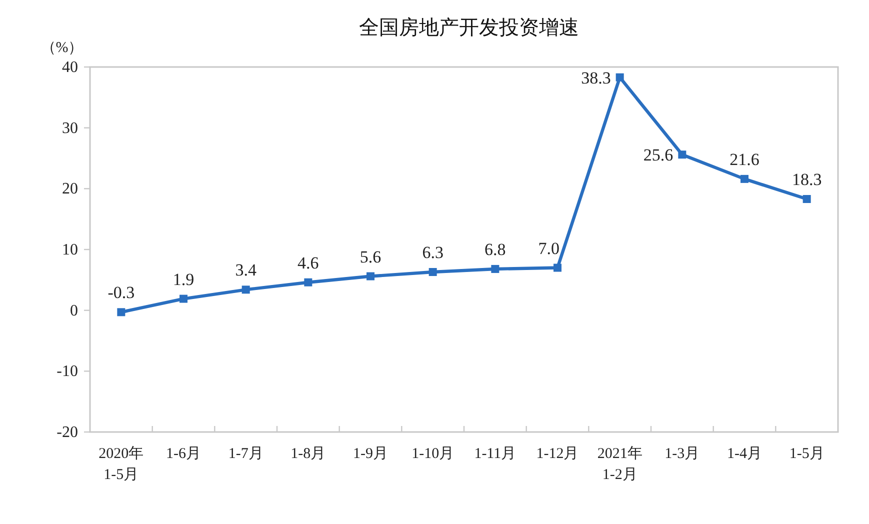  I want to click on x-tick-label: 2021年 1-2月, so click(619, 464).